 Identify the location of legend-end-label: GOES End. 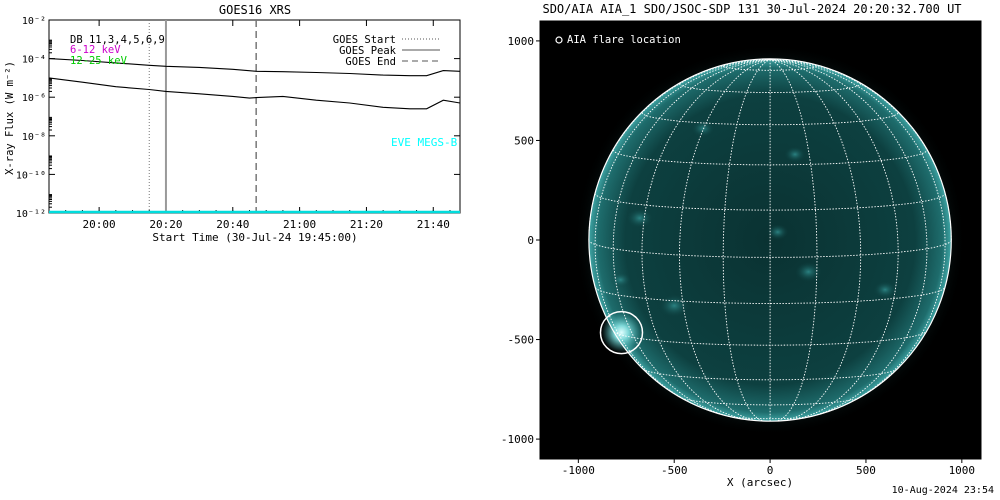
(370, 62).